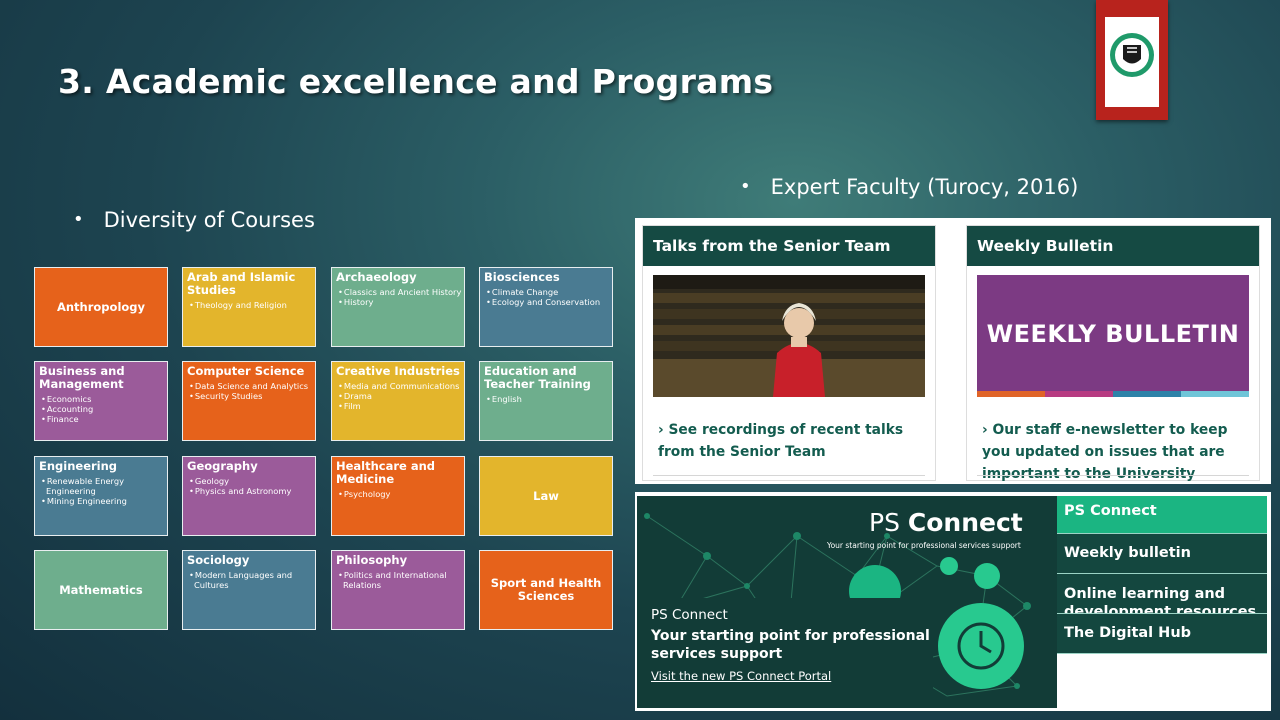  Describe the element at coordinates (1113, 394) in the screenshot. I see `color-stripe` at that location.